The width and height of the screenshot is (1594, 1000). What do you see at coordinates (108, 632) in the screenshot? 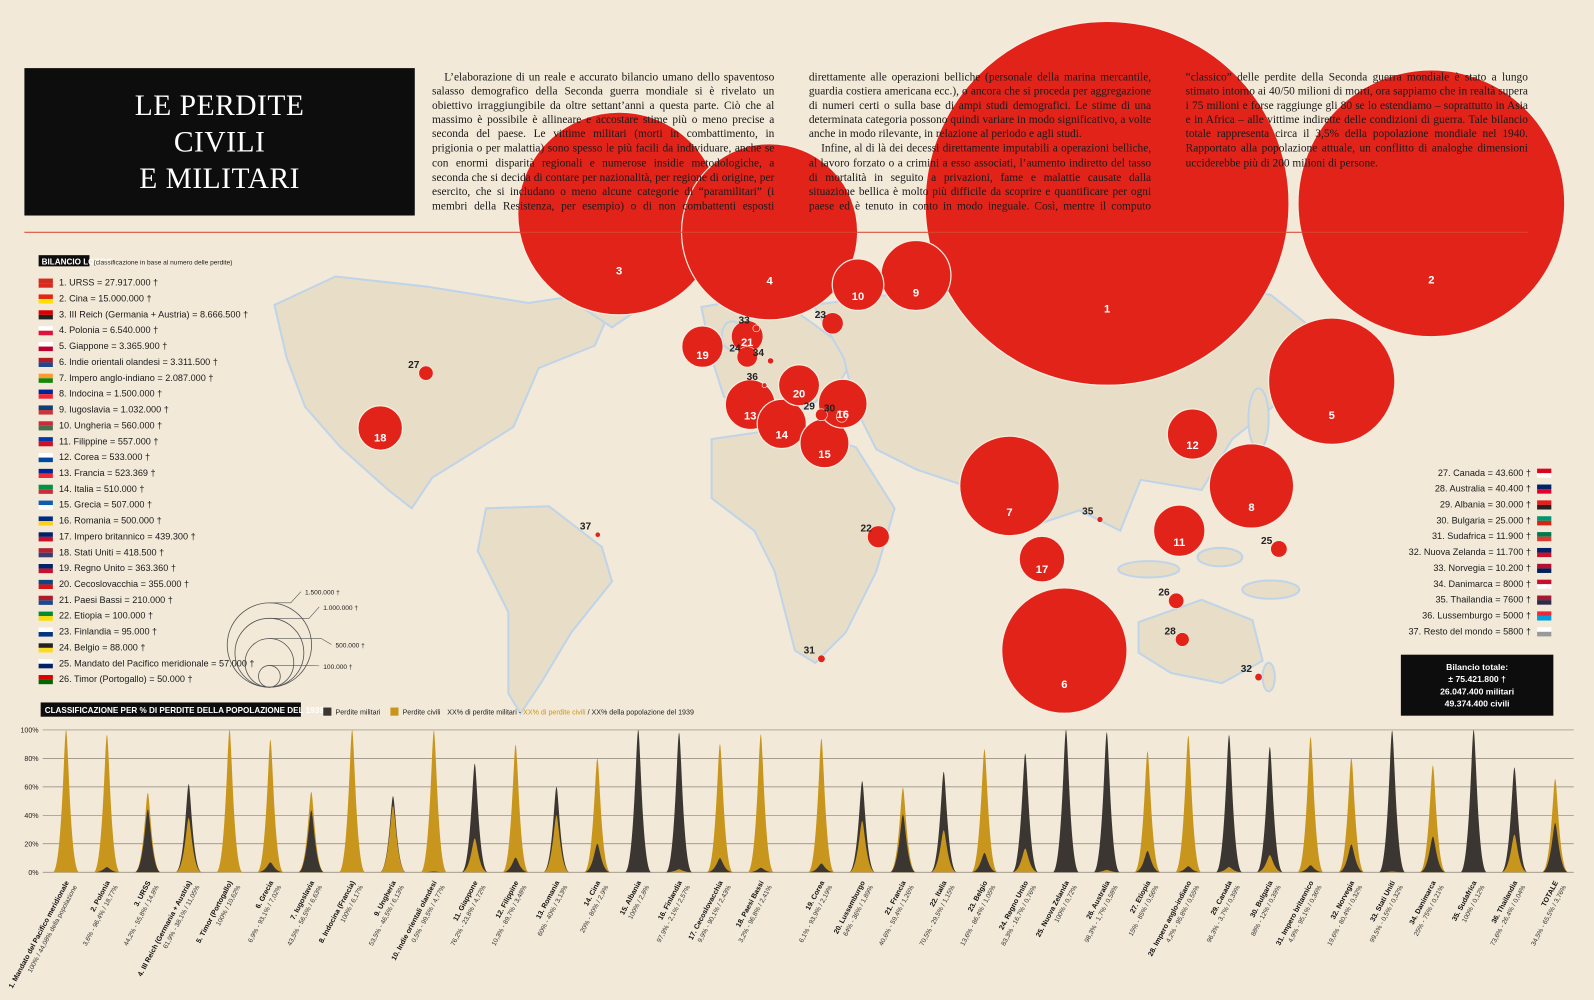
I see `list-item: 23. Finlandia = 95.000 †` at bounding box center [108, 632].